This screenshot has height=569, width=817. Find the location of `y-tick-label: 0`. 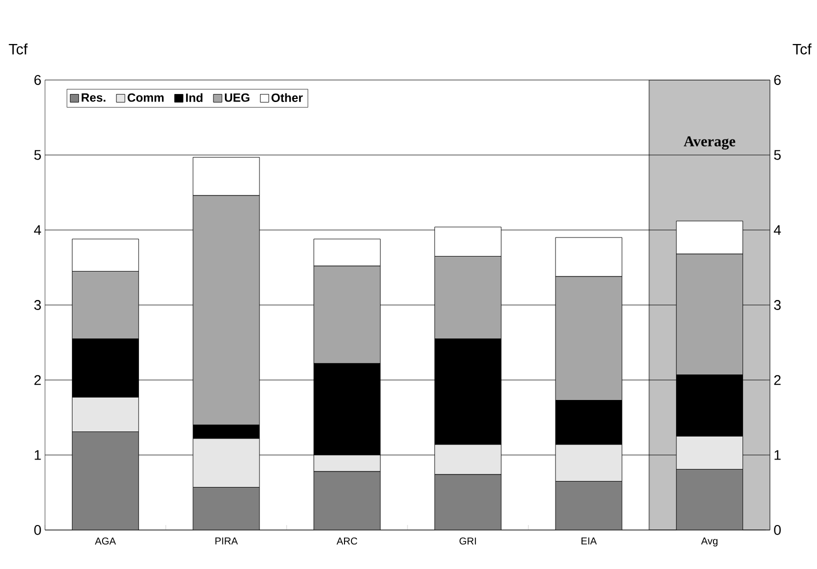

y-tick-label: 0 is located at coordinates (37, 530).